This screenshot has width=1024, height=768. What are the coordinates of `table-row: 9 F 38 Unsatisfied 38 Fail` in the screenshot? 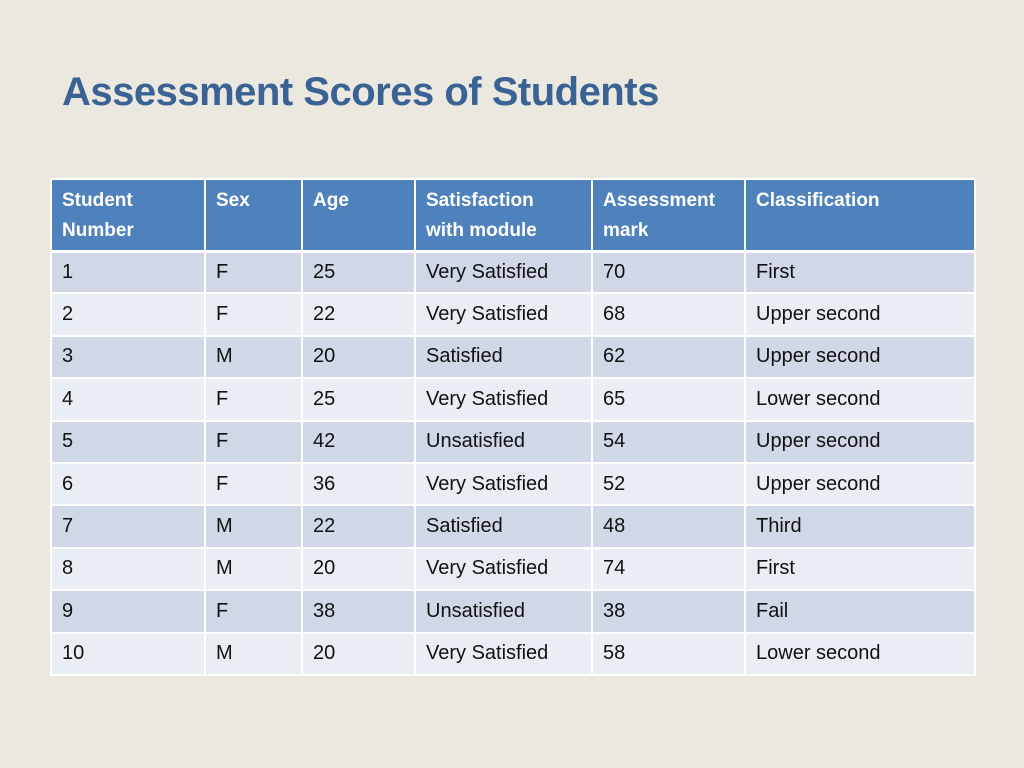 It's located at (513, 611).